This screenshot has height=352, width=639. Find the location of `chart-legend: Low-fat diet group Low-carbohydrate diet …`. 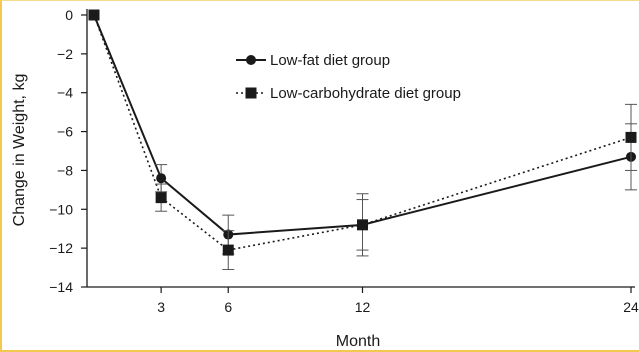

chart-legend: Low-fat diet group Low-carbohydrate diet … is located at coordinates (348, 77).